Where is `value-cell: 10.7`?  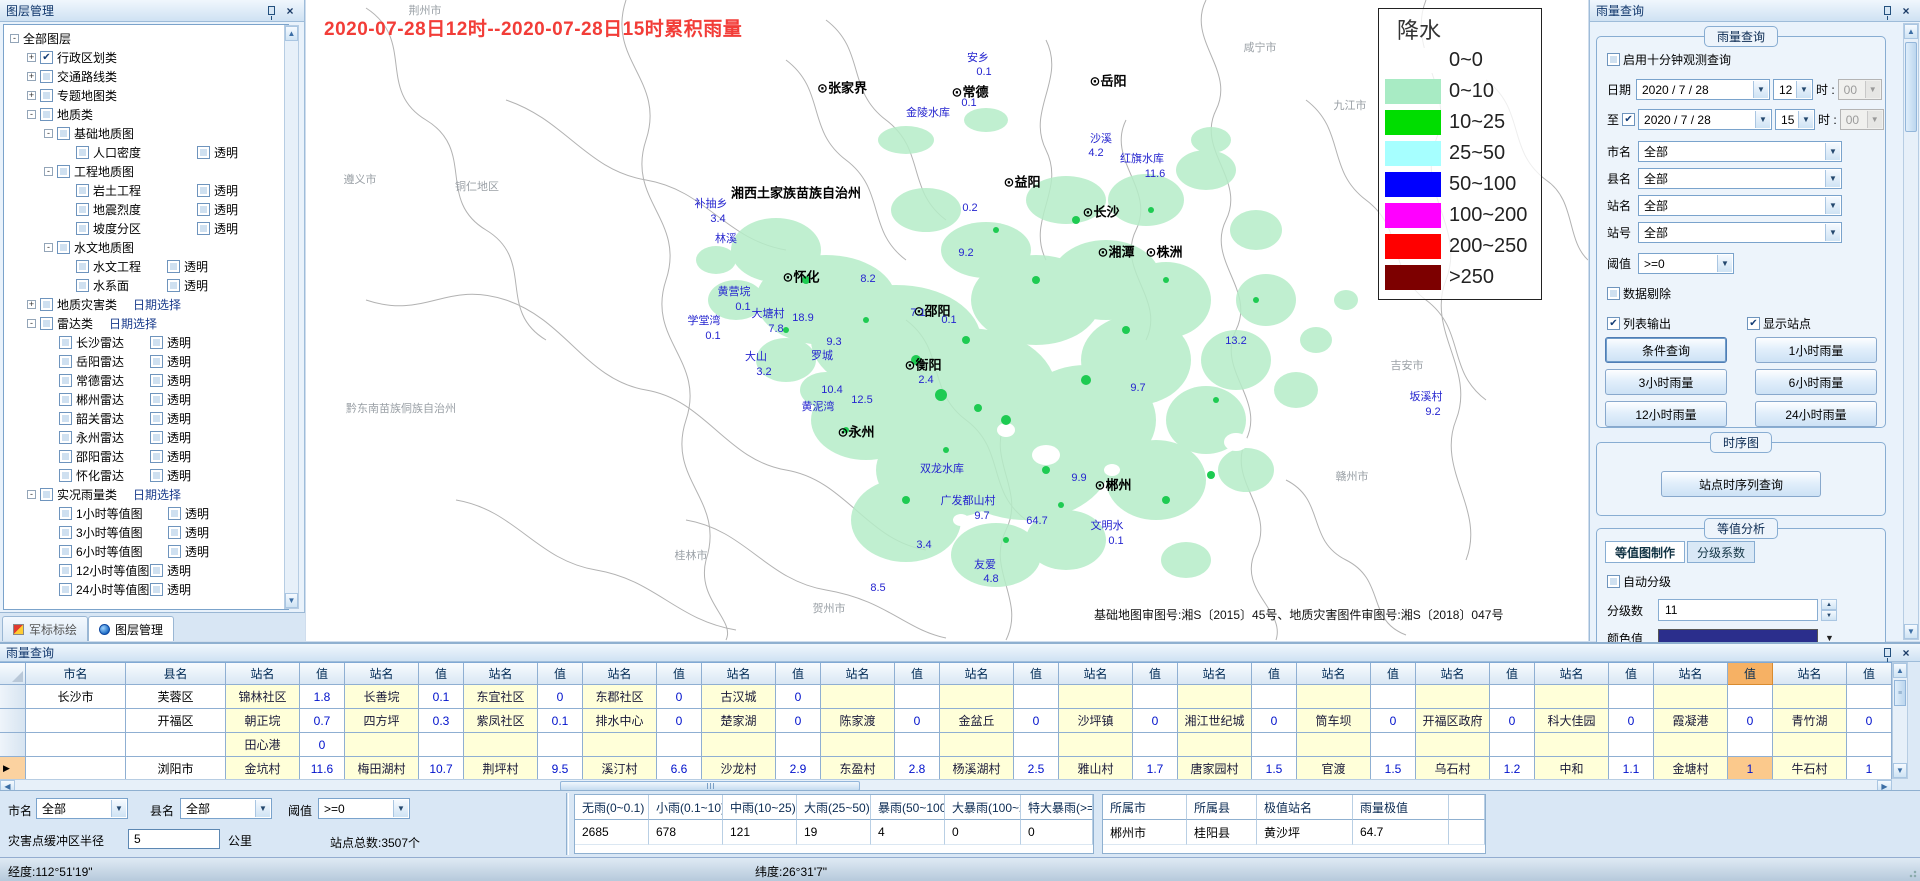 value-cell: 10.7 is located at coordinates (441, 768).